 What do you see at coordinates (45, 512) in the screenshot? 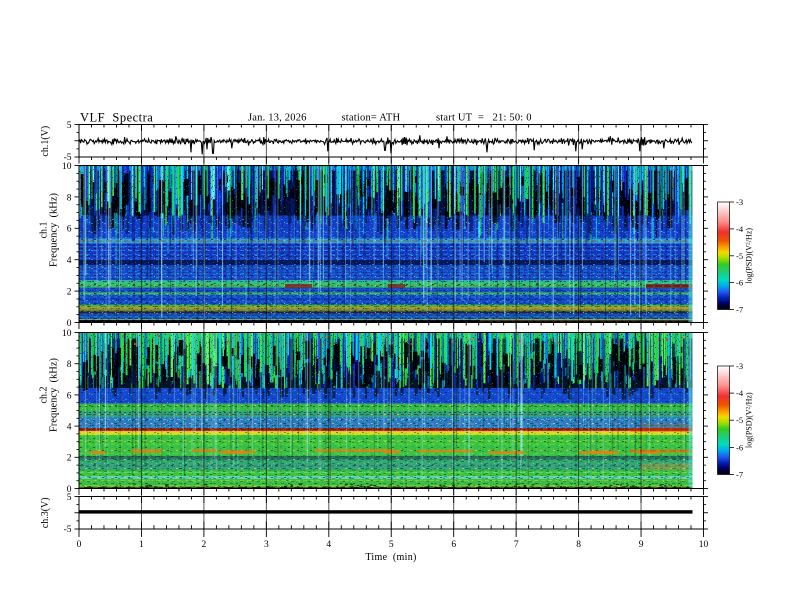
I see `svg-text: ch.3(V)` at bounding box center [45, 512].